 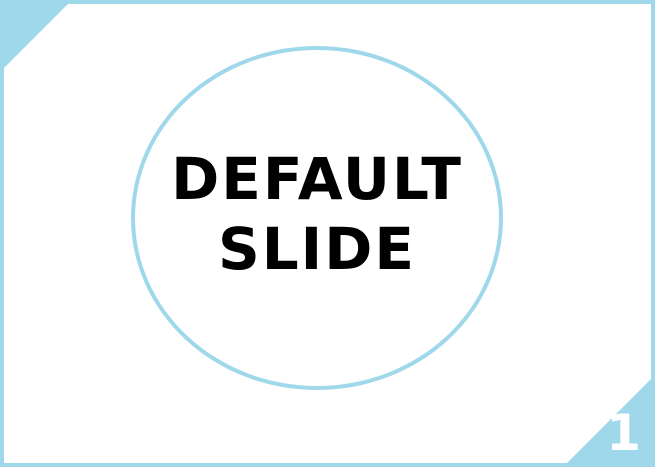 What do you see at coordinates (317, 214) in the screenshot?
I see `slide-title: DEFAULT SLIDE` at bounding box center [317, 214].